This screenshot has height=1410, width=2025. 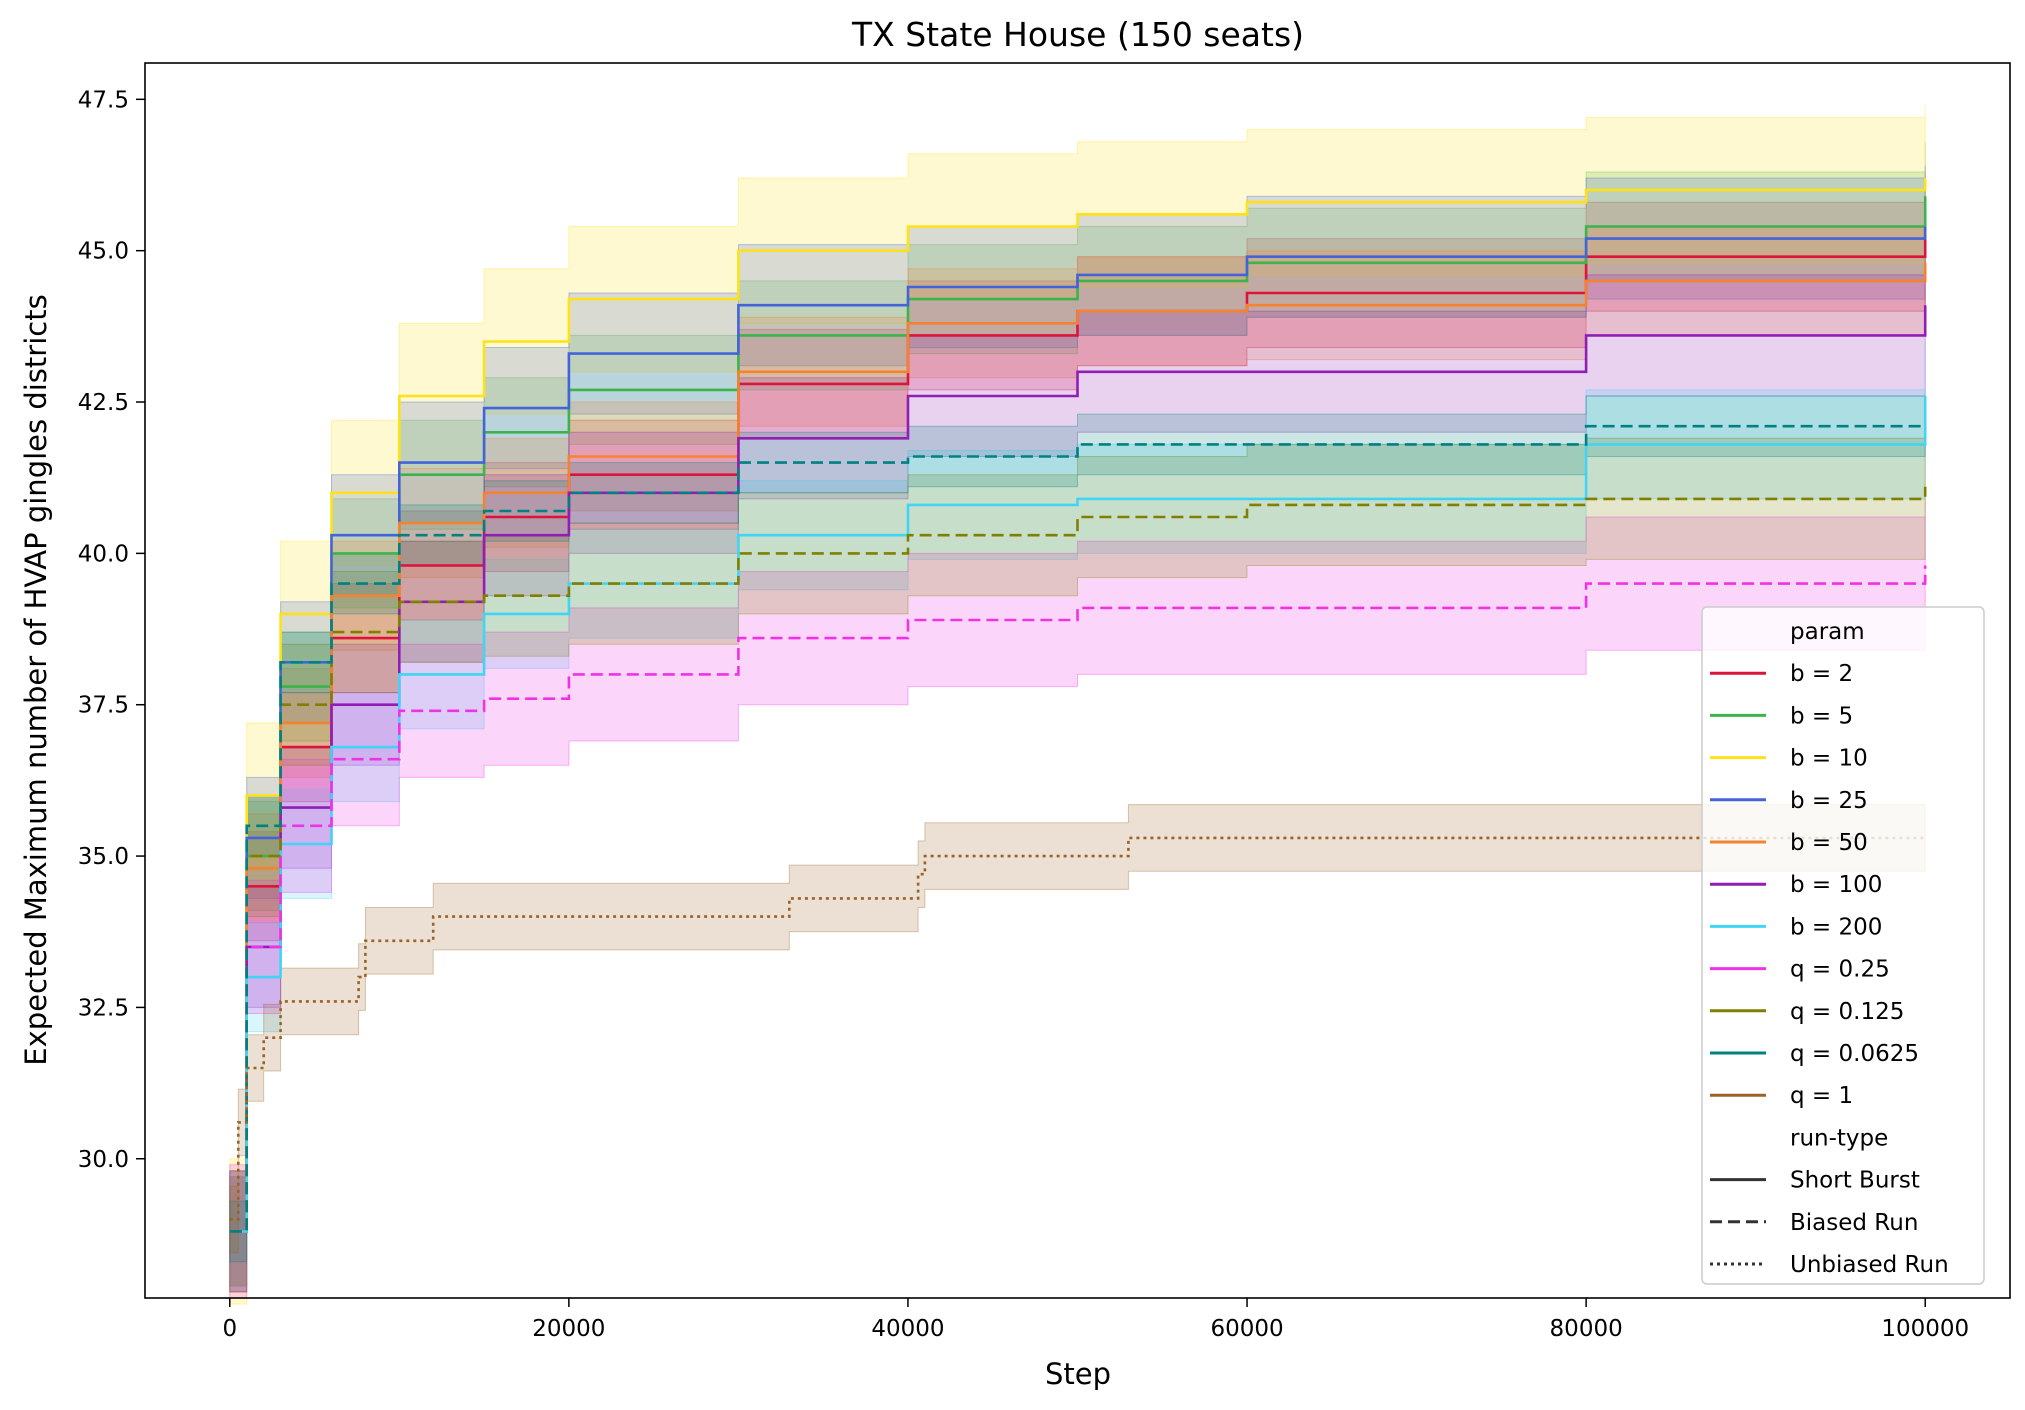 I want to click on y-tick-label: 32.5, so click(x=103, y=1008).